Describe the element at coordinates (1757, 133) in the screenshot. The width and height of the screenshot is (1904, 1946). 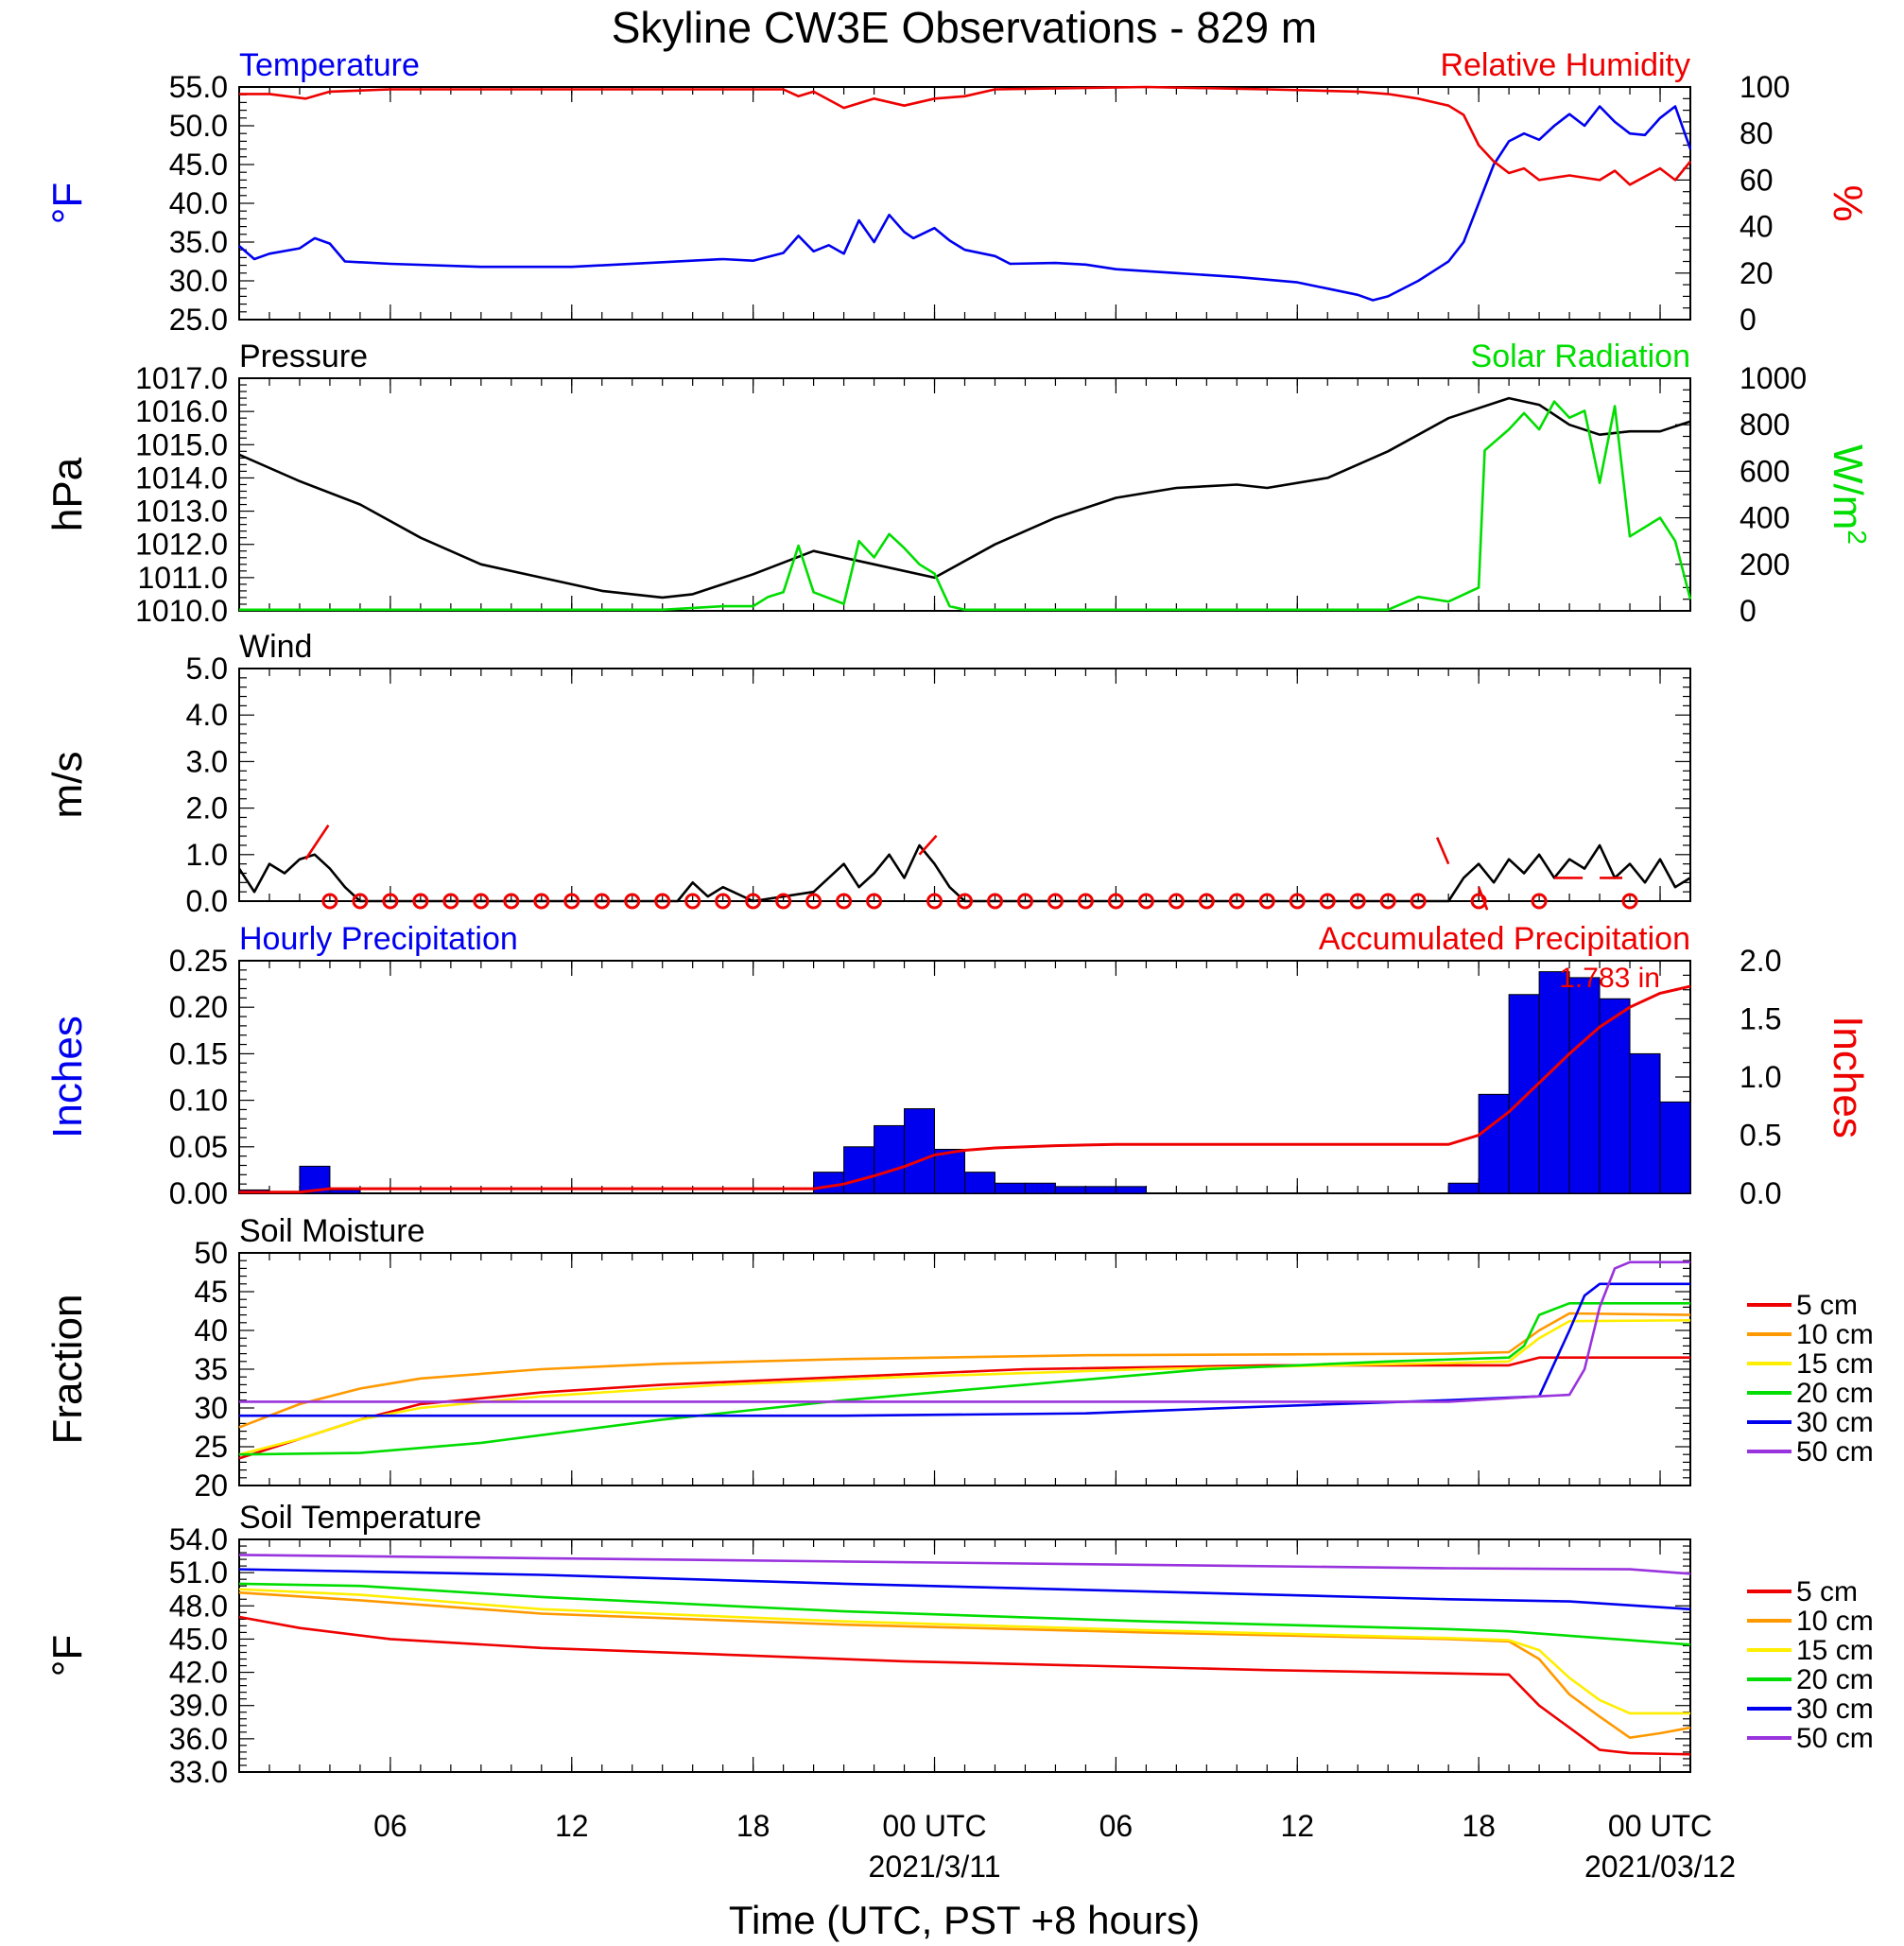
I see `y-right-tick-label: 80` at that location.